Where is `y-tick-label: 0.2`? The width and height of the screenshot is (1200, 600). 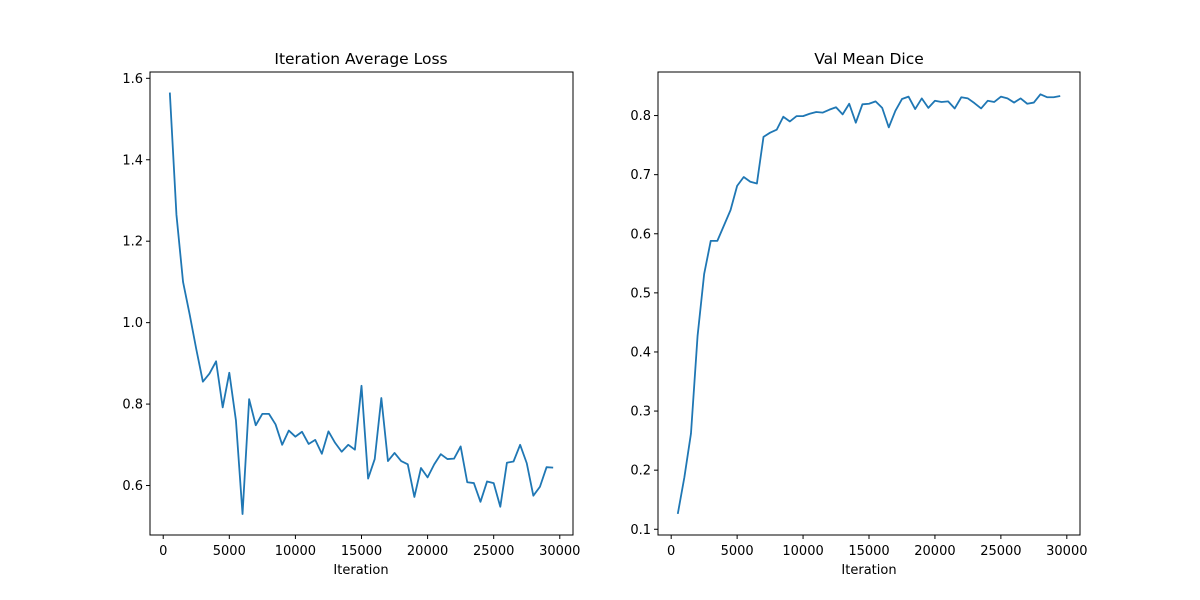
y-tick-label: 0.2 is located at coordinates (640, 471).